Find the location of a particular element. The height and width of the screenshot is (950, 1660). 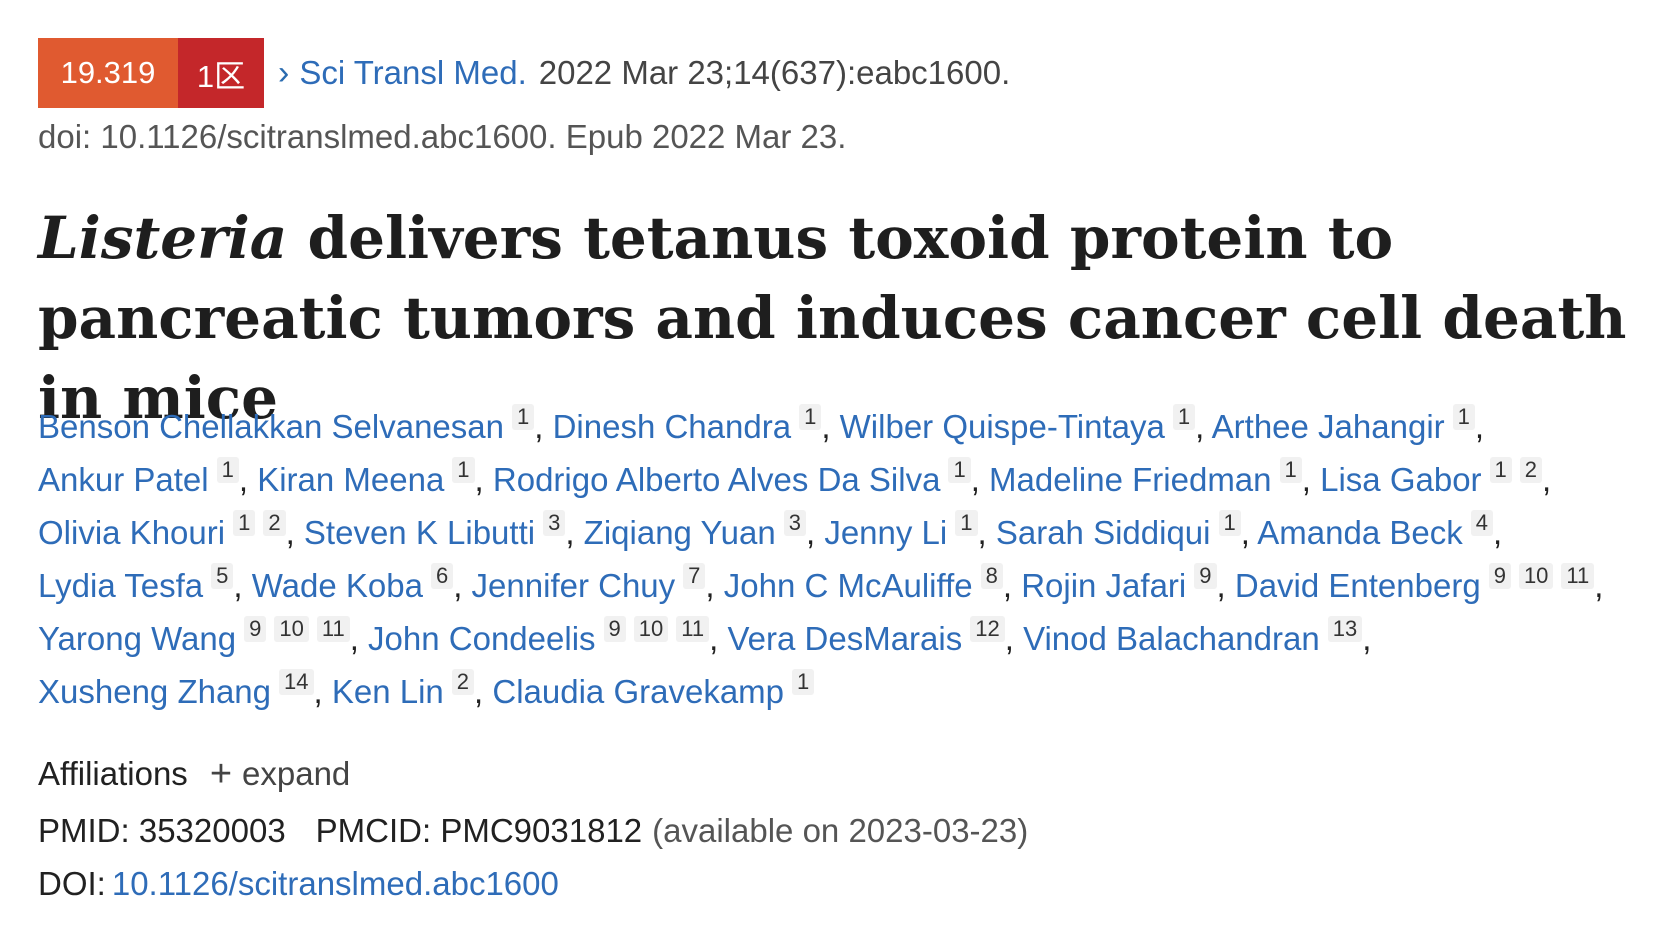

author-item: Olivia Khouri 1 2, is located at coordinates (166, 530).